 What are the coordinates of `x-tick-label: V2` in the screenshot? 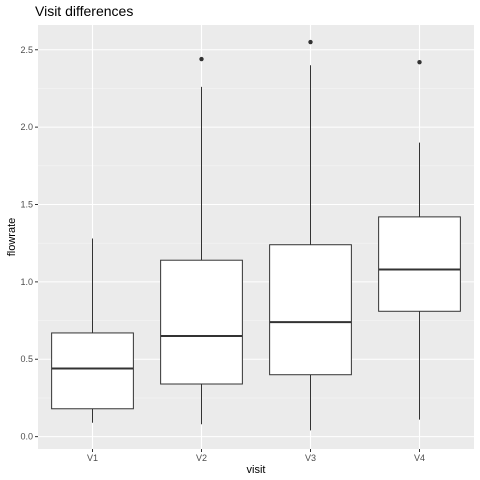 It's located at (201, 458).